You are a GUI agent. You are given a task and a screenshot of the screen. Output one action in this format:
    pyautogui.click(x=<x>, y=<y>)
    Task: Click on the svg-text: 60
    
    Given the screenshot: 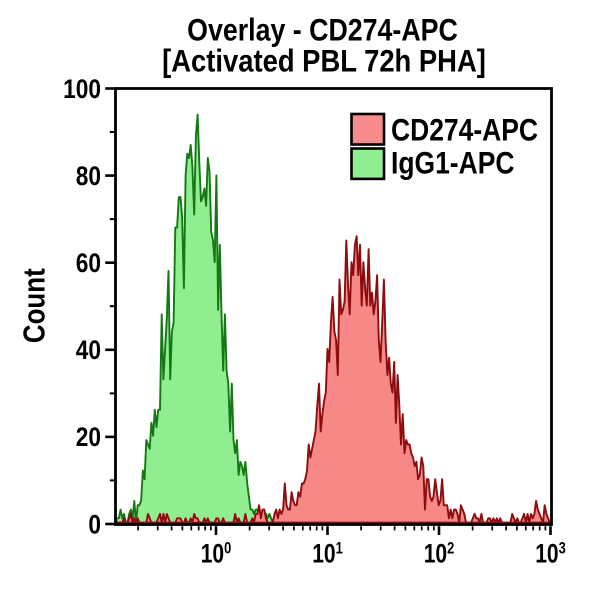 What is the action you would take?
    pyautogui.click(x=88, y=263)
    